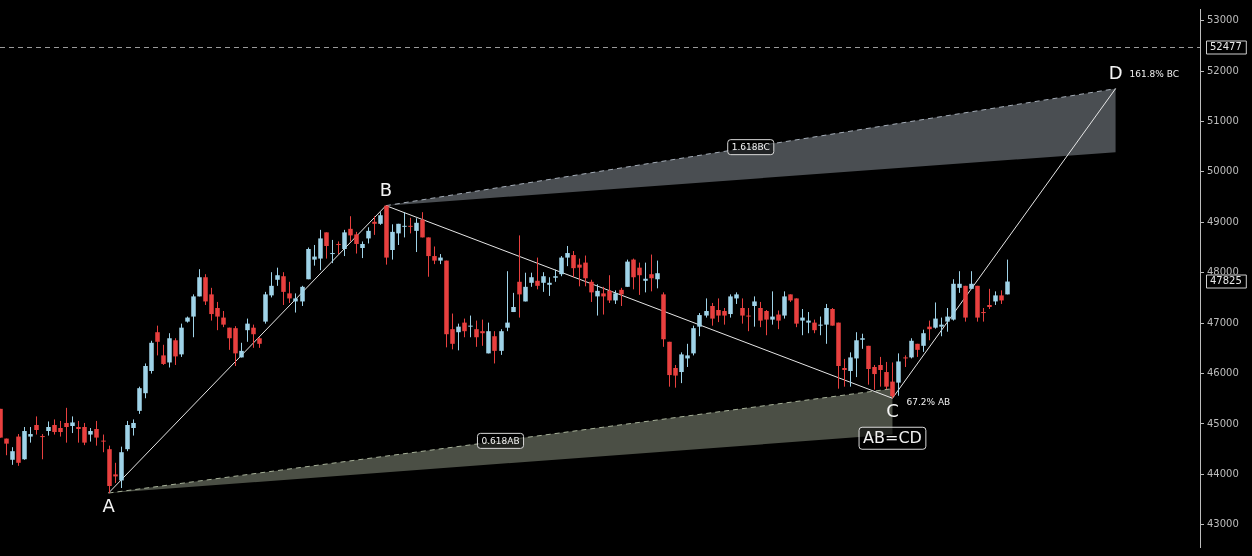 The width and height of the screenshot is (1252, 556). I want to click on text: 47825, so click(1226, 281).